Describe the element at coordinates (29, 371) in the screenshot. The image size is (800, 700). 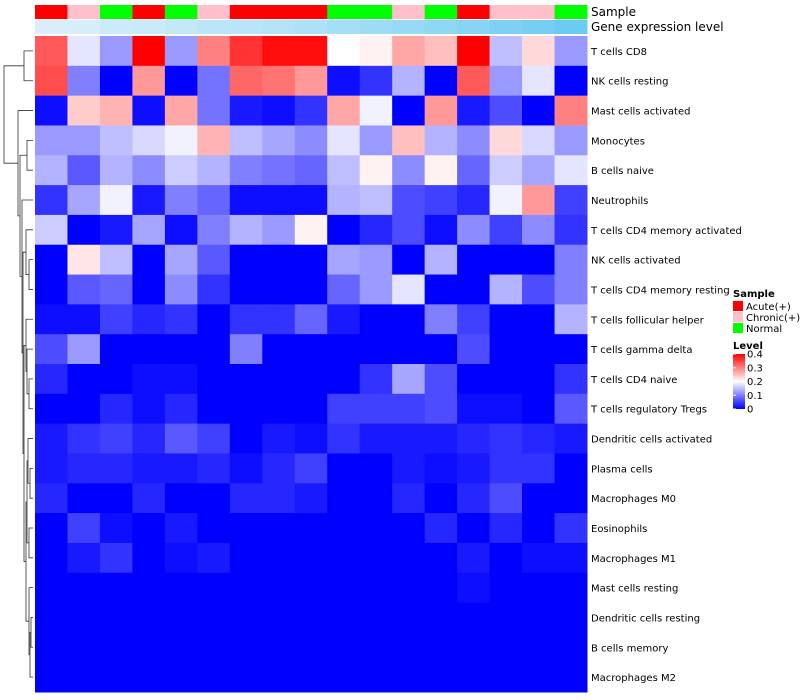
I see `dendrogram-branch` at that location.